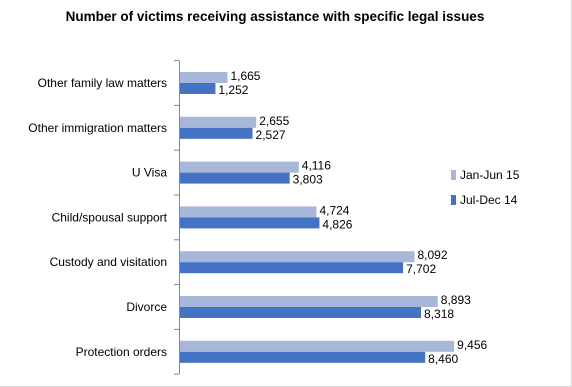  Describe the element at coordinates (110, 217) in the screenshot. I see `category-label: Child/spousal support` at that location.